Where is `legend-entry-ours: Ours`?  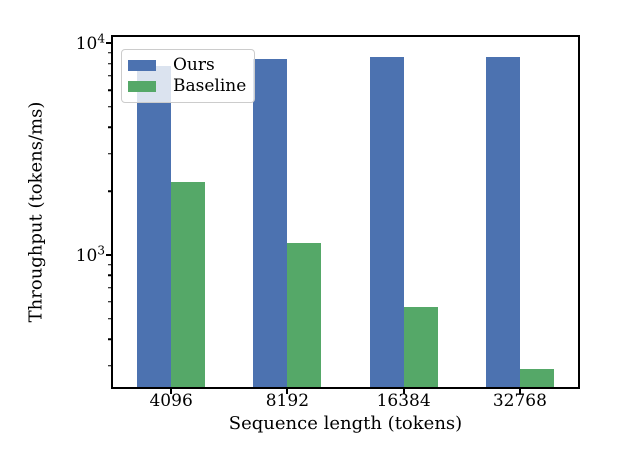 legend-entry-ours: Ours is located at coordinates (187, 65).